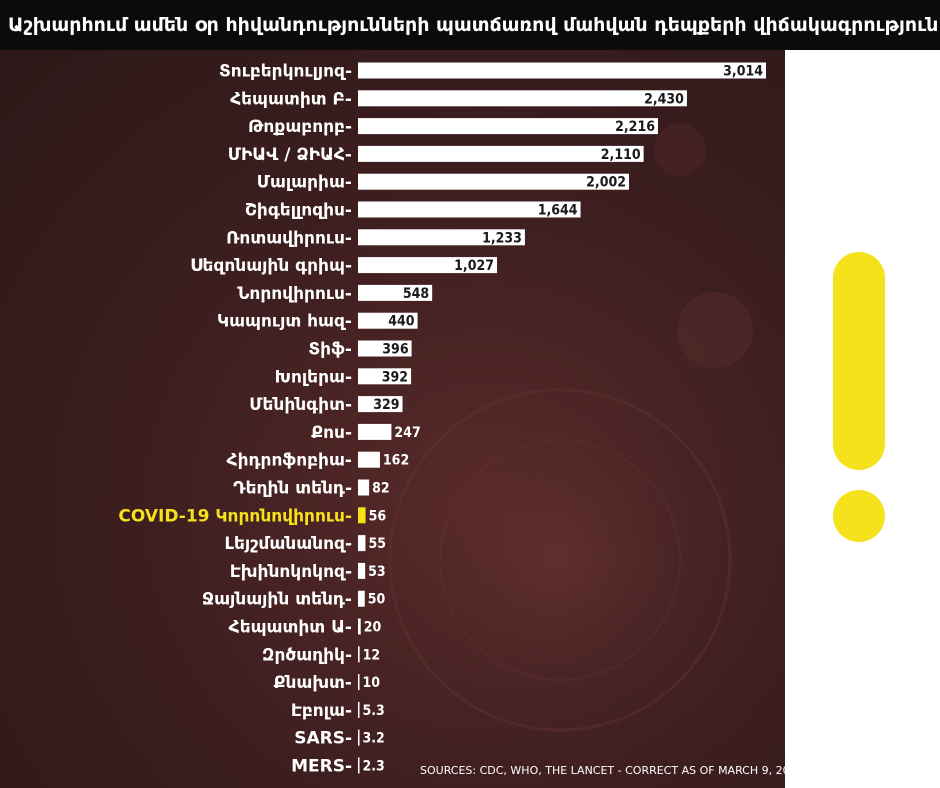 Image resolution: width=940 pixels, height=788 pixels. What do you see at coordinates (416, 294) in the screenshot?
I see `value-label: 548` at bounding box center [416, 294].